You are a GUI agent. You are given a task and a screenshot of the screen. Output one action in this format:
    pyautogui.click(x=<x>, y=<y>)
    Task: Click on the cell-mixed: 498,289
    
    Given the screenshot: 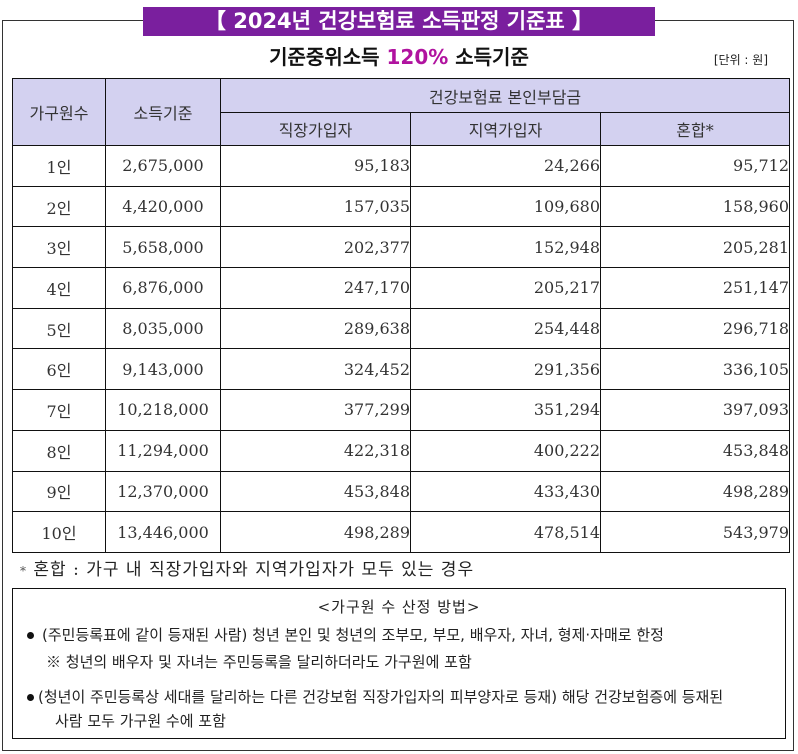 What is the action you would take?
    pyautogui.click(x=695, y=491)
    